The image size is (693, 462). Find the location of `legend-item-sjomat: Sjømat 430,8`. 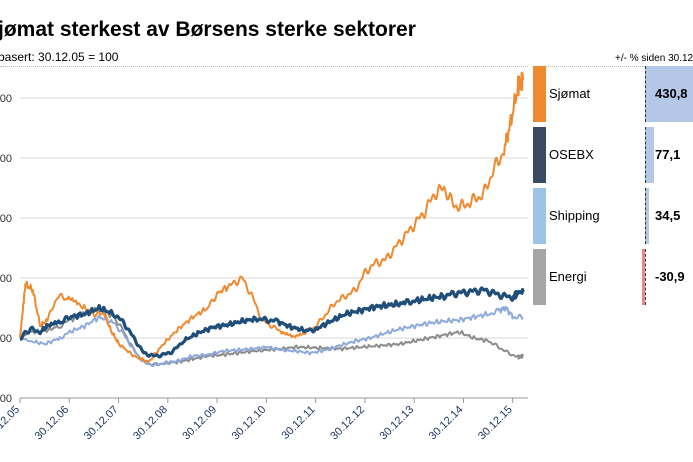

legend-item-sjomat: Sjømat 430,8 is located at coordinates (613, 94).